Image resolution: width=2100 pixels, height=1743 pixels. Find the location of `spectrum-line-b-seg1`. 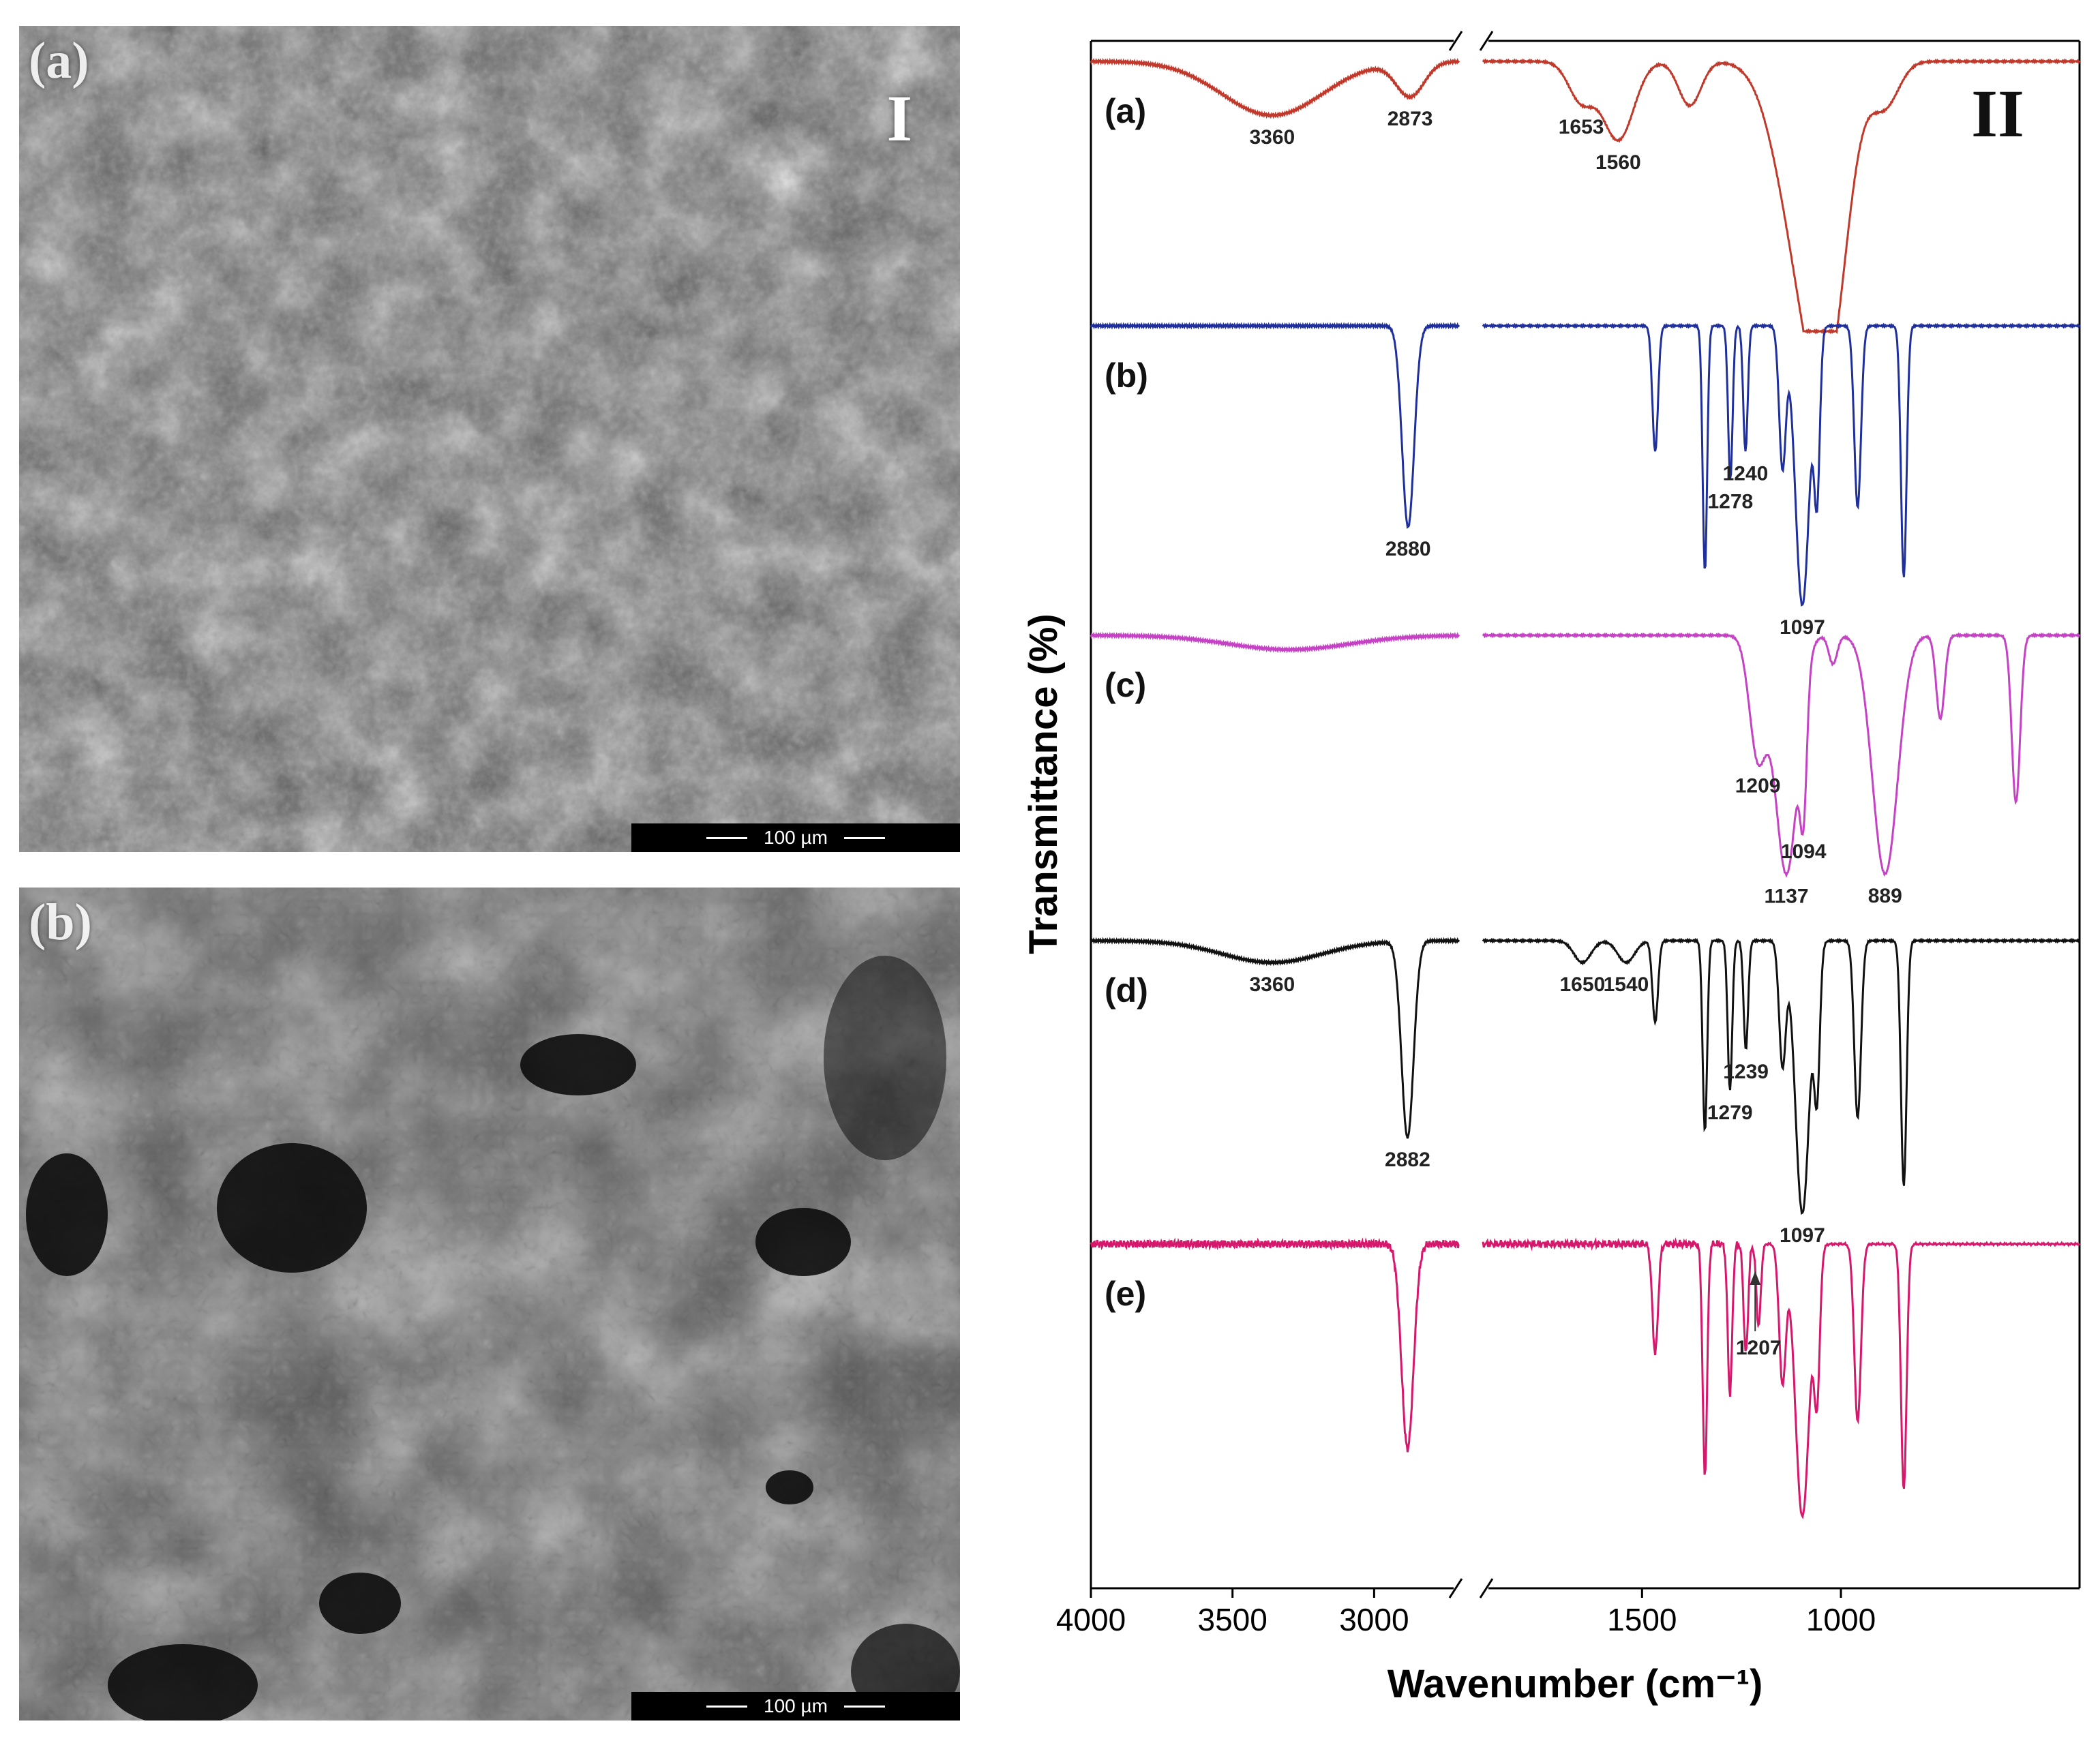

spectrum-line-b-seg1 is located at coordinates (1781, 464).